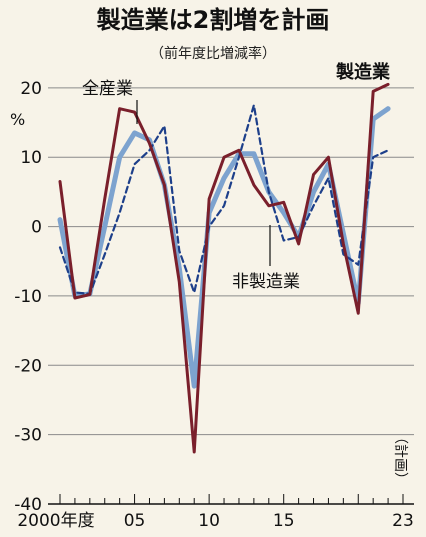  Describe the element at coordinates (363, 72) in the screenshot. I see `series-label: 製造業` at that location.